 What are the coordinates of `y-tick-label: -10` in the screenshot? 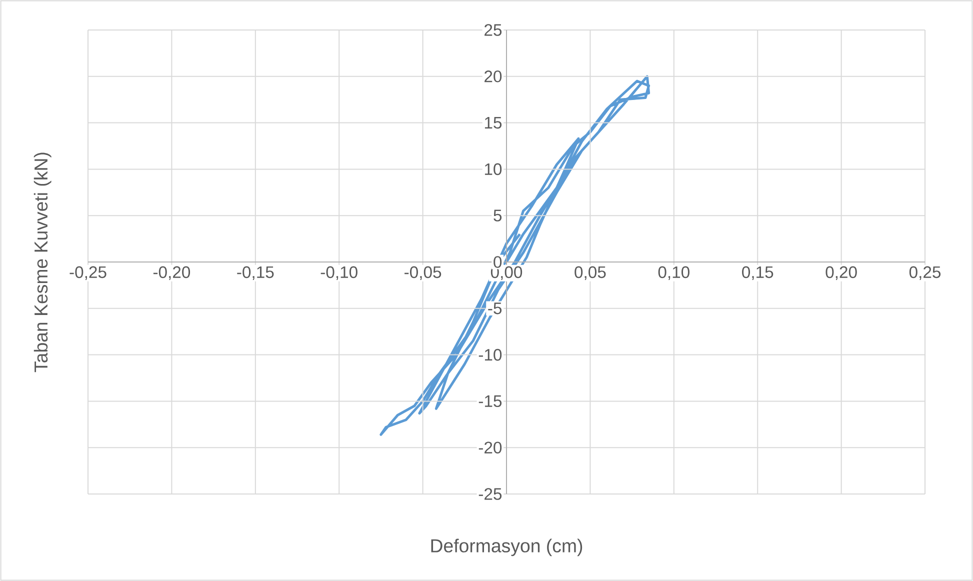 It's located at (490, 354).